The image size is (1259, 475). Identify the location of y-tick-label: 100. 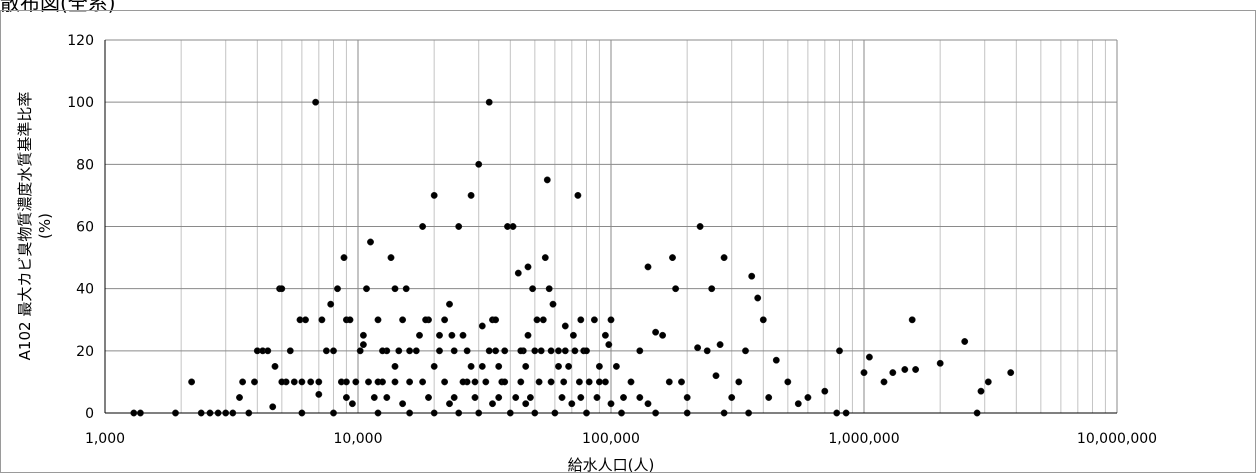
(80, 103).